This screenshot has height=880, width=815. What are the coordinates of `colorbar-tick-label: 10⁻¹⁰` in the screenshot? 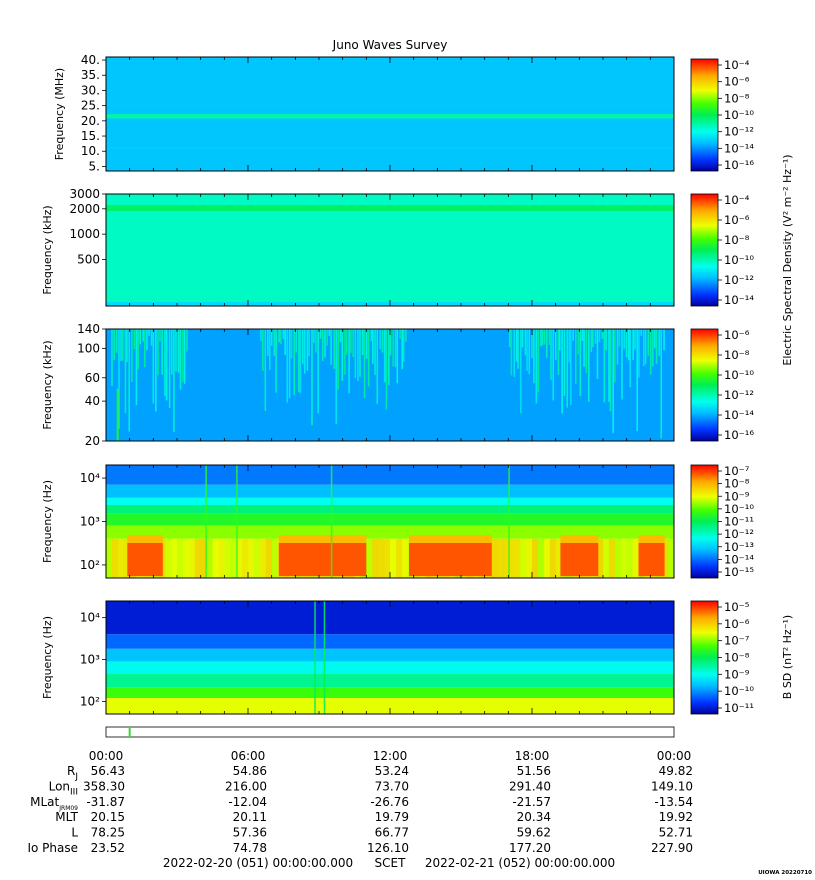 It's located at (739, 260).